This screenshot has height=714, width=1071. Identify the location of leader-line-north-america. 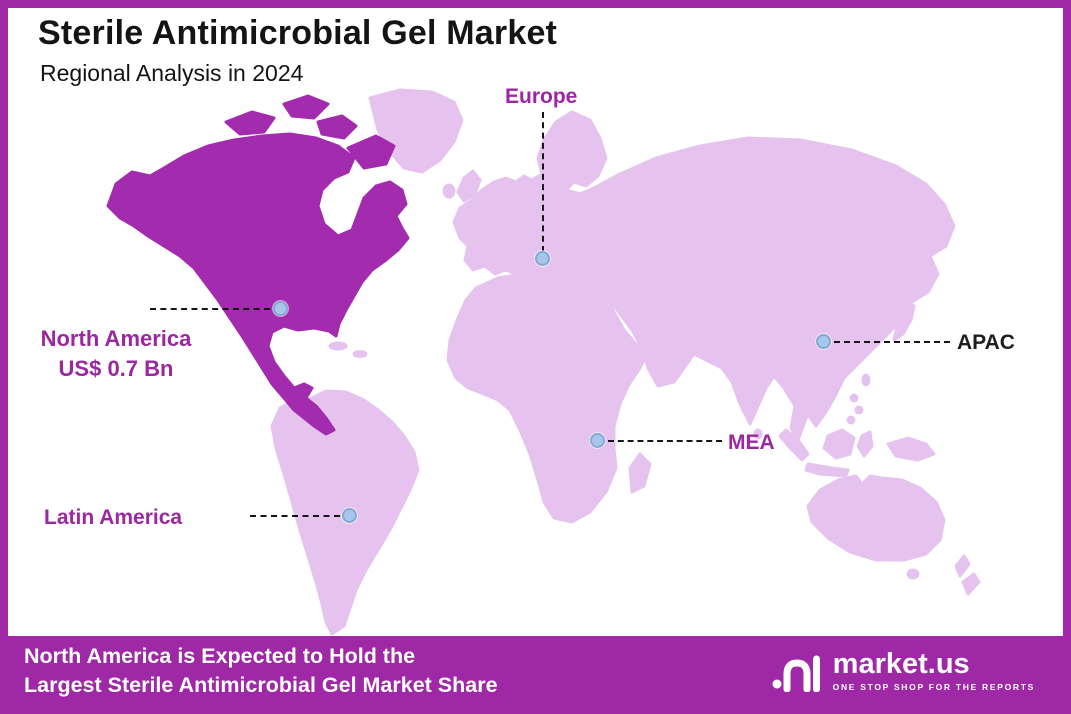
(210, 309).